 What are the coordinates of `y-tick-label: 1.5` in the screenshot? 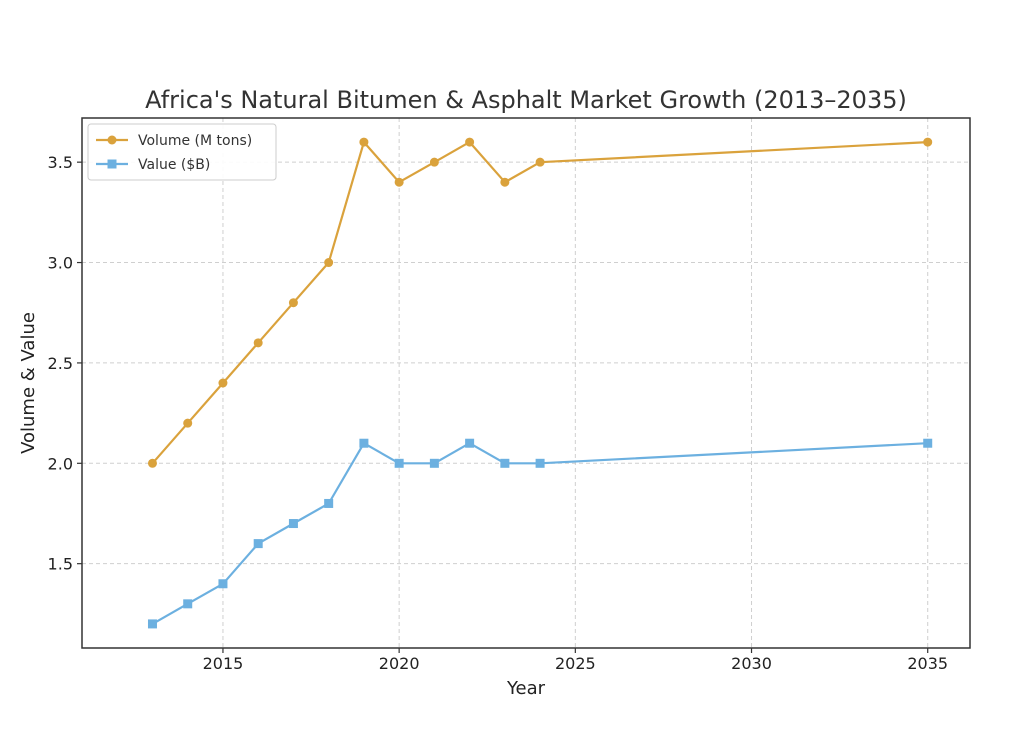 It's located at (60, 564).